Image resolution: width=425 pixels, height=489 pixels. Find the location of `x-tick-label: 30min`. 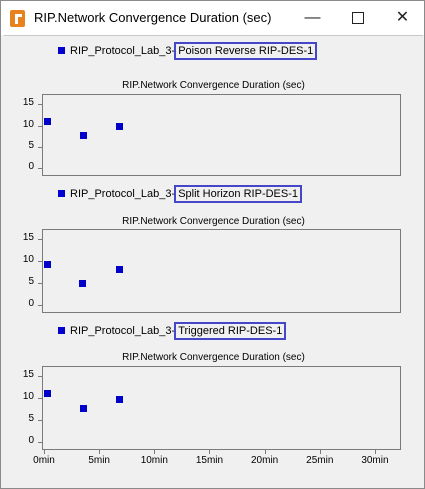

x-tick-label: 30min is located at coordinates (375, 460).